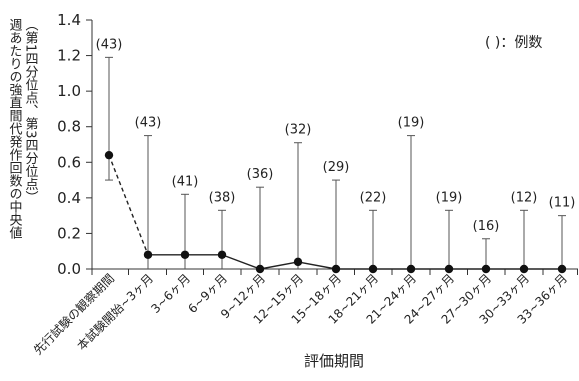 The height and width of the screenshot is (381, 579). I want to click on n-label: (41), so click(185, 181).